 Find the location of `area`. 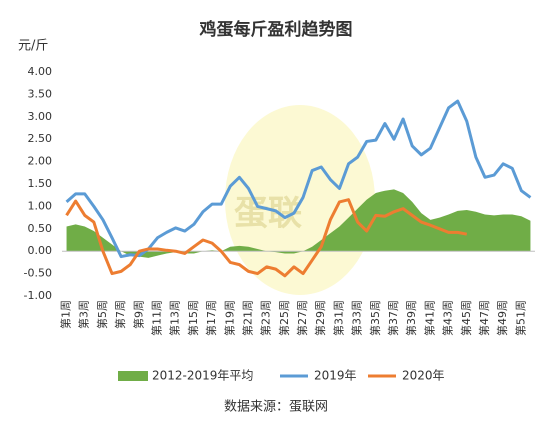

area is located at coordinates (298, 223).